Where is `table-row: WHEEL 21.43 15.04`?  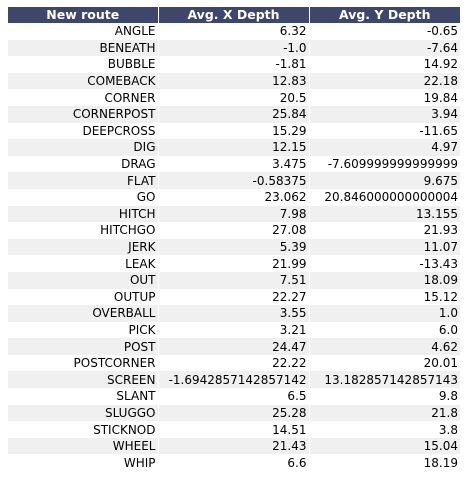
table-row: WHEEL 21.43 15.04 is located at coordinates (234, 446).